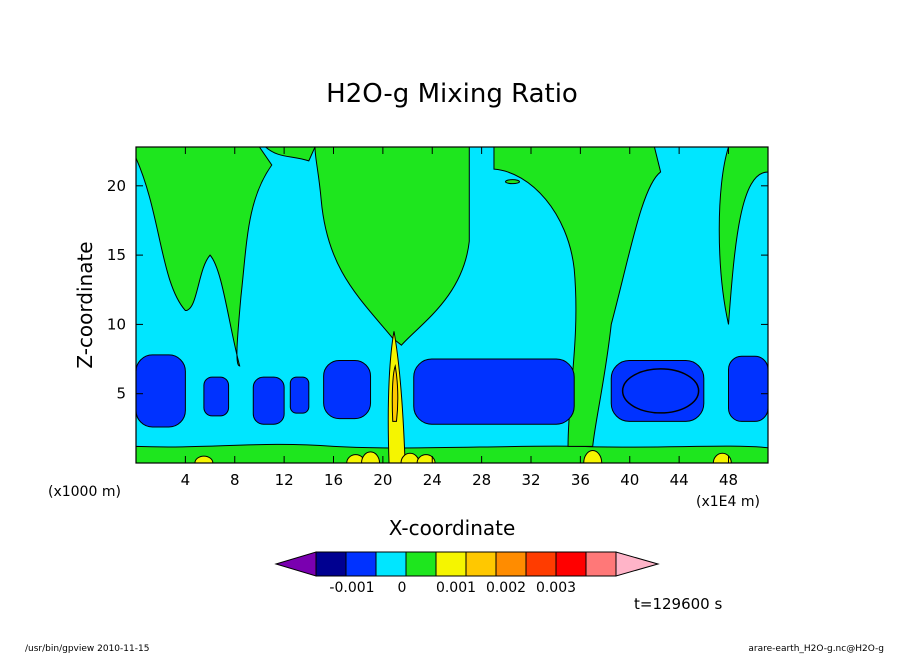 Image resolution: width=904 pixels, height=654 pixels. I want to click on colorbar-label-2: 0.001, so click(456, 588).